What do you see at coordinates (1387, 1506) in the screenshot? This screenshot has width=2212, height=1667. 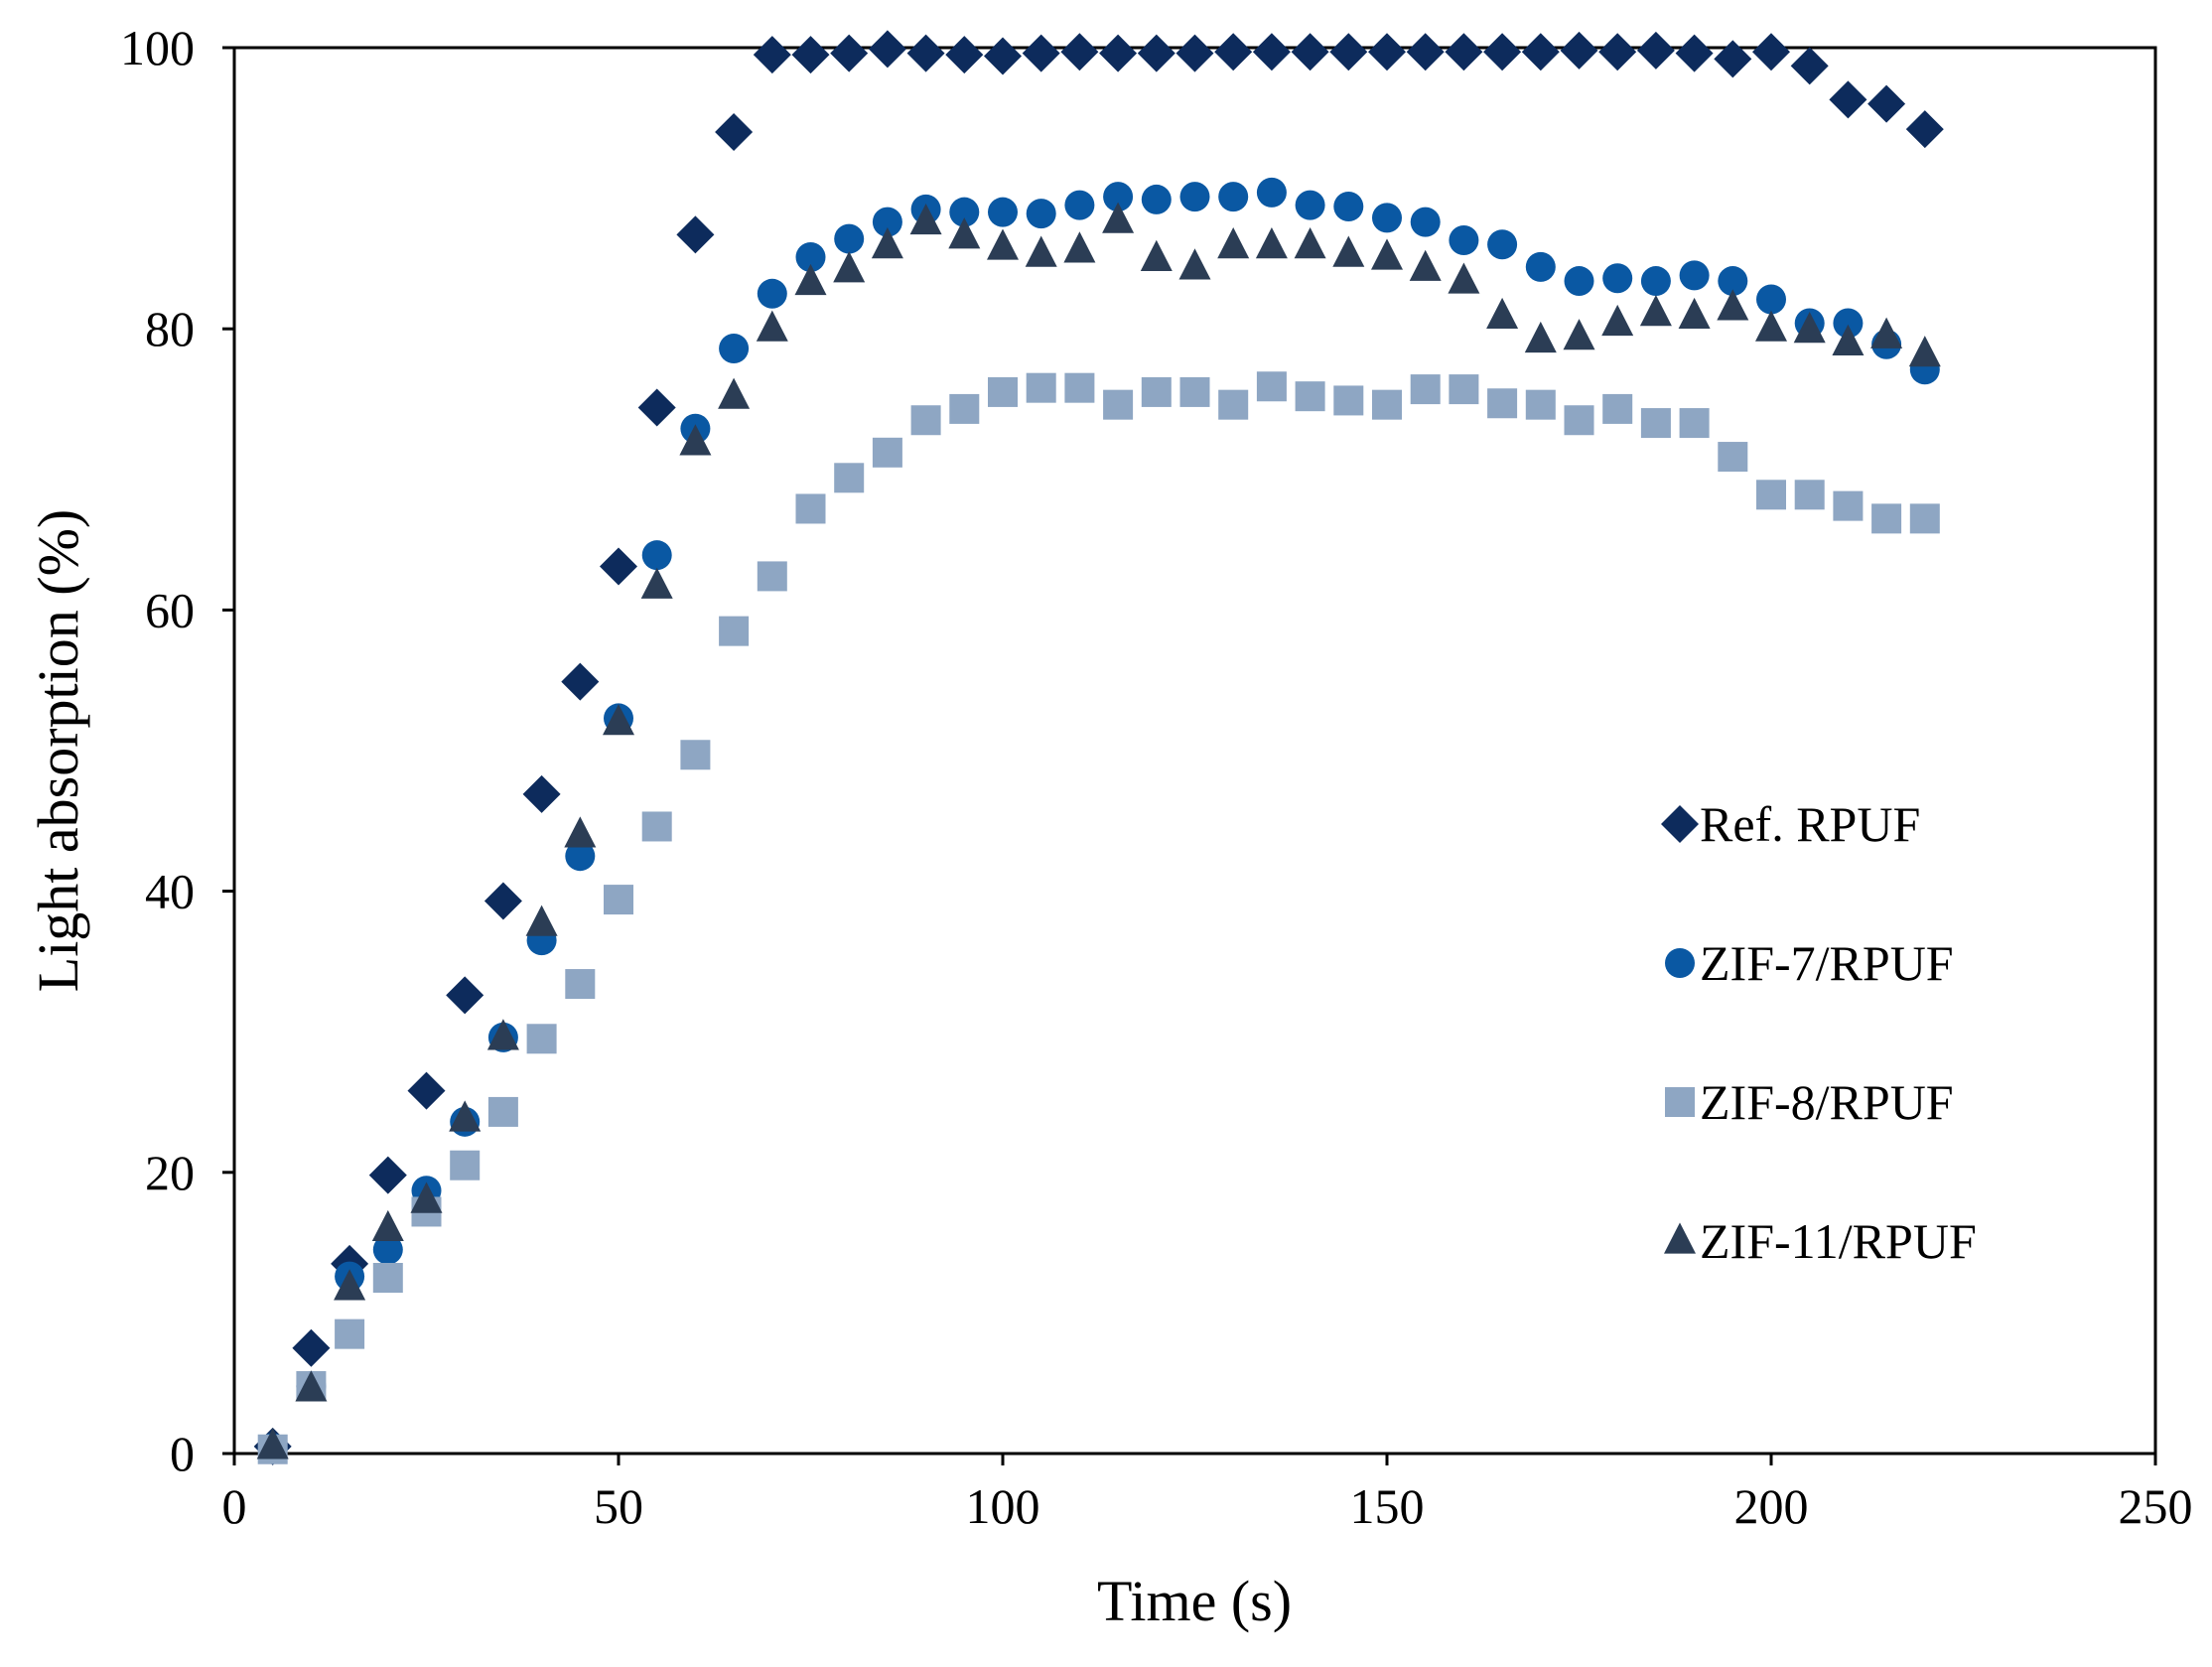 I see `x-tick-label: 150` at bounding box center [1387, 1506].